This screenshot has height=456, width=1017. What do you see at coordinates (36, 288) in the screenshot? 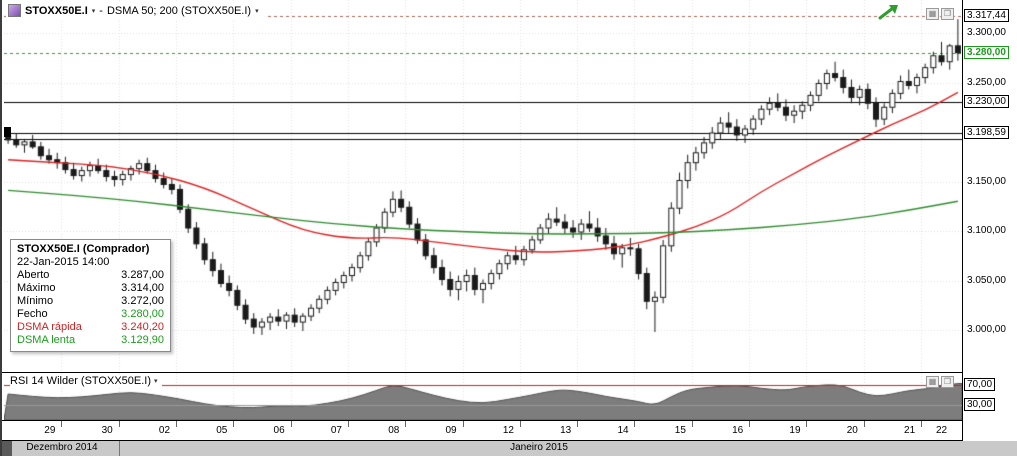
I see `tooltip-row-label: Máximo` at bounding box center [36, 288].